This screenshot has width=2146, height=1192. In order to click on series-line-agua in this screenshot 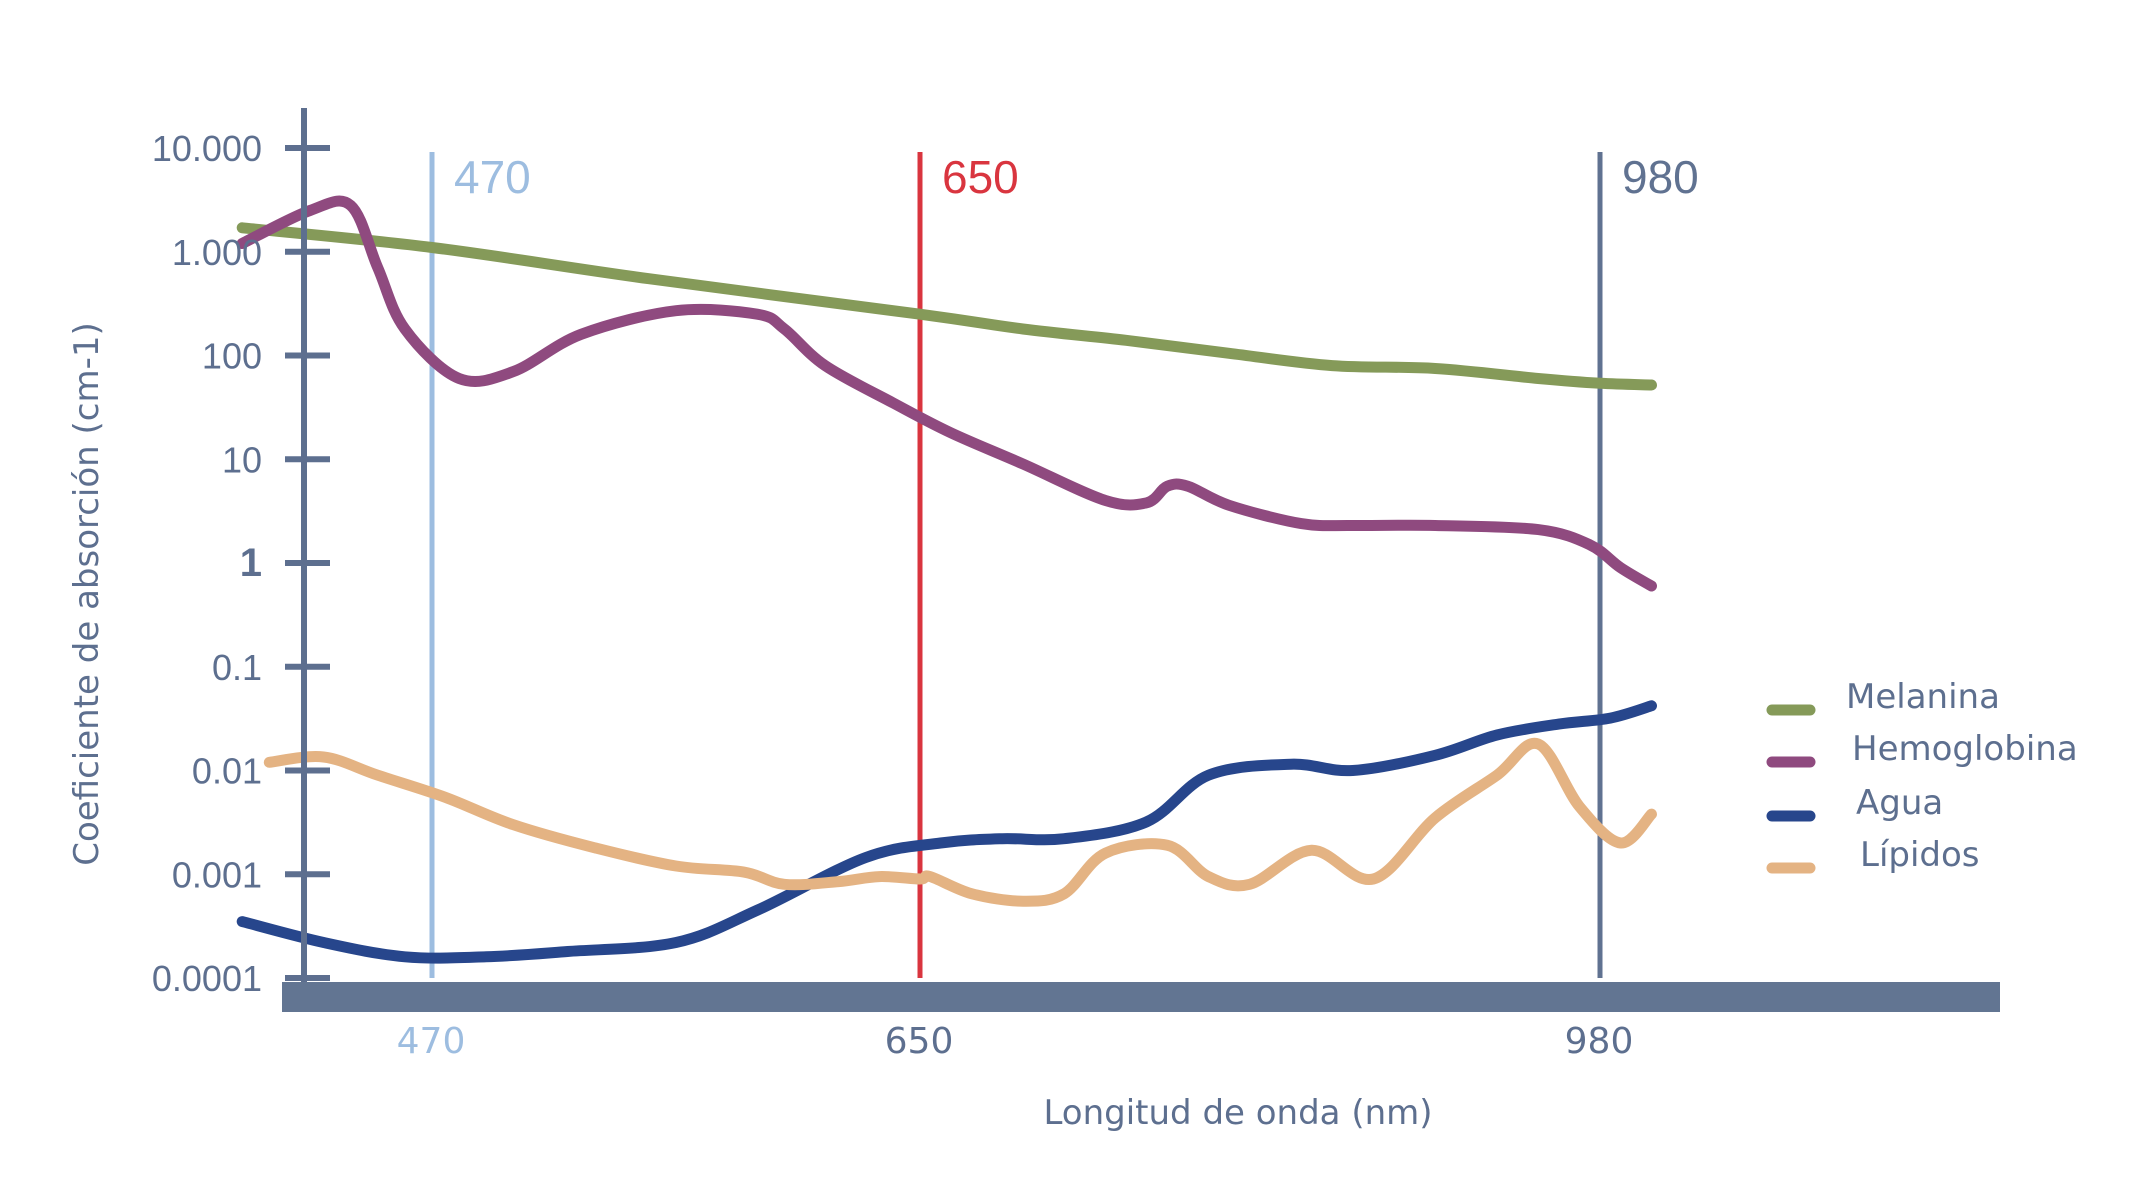, I will do `click(946, 832)`.